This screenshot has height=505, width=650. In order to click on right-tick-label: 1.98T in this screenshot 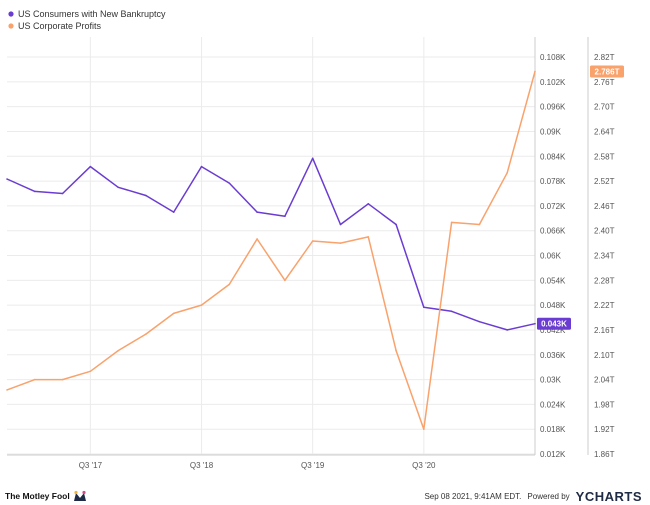, I will do `click(604, 404)`.